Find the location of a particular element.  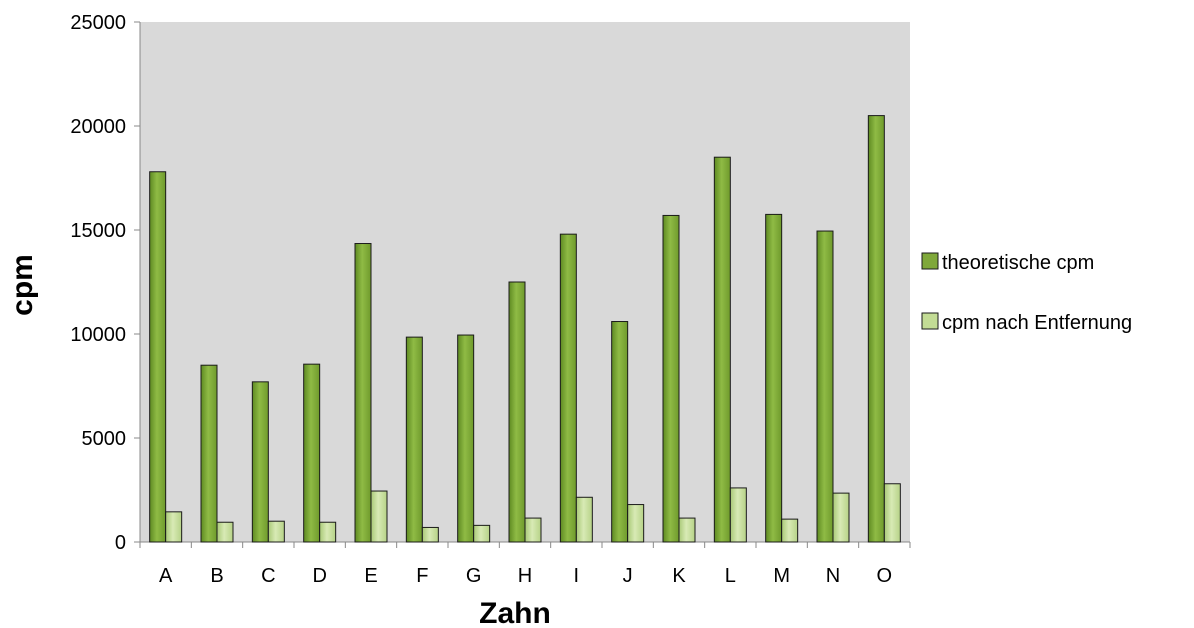

bar-nach-entfernung-l is located at coordinates (738, 515).